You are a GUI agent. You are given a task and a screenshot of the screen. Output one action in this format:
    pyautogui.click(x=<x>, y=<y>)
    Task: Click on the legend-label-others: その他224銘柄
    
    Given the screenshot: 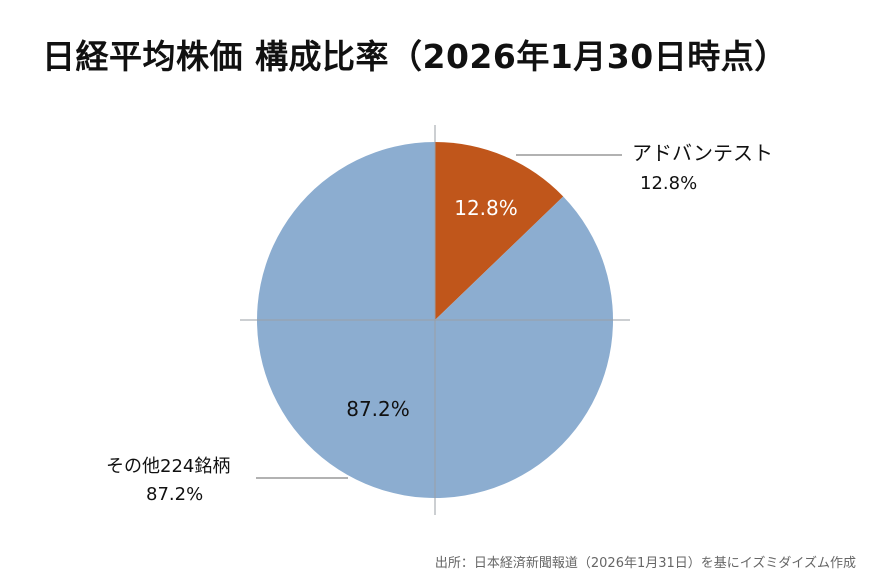 What is the action you would take?
    pyautogui.click(x=168, y=466)
    